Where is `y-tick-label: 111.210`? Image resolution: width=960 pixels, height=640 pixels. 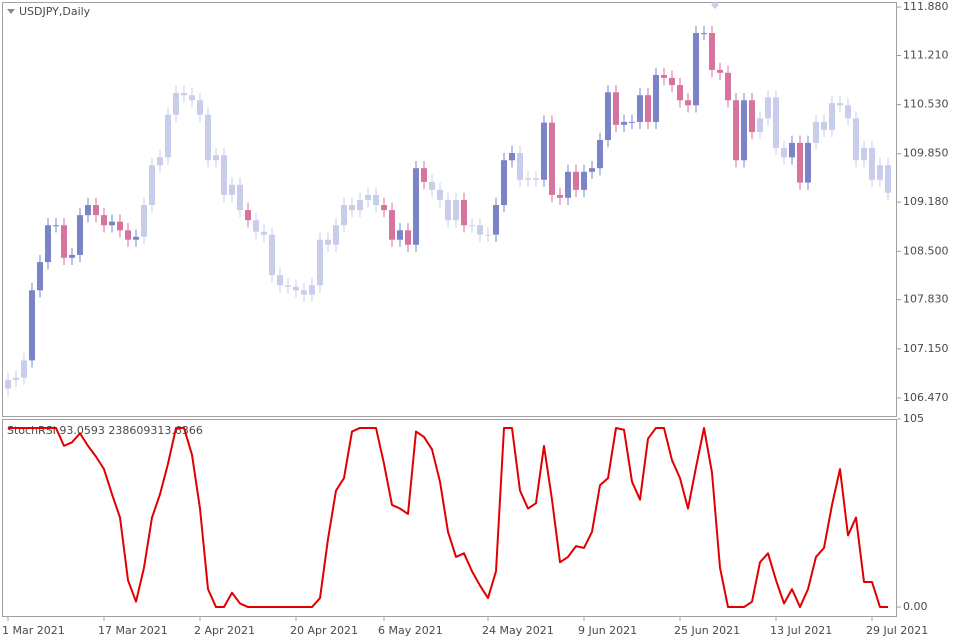 y-tick-label: 111.210 is located at coordinates (926, 54).